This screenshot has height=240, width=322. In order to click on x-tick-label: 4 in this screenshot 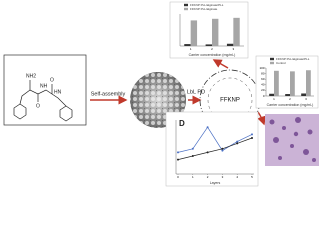, I will do `click(237, 177)`.